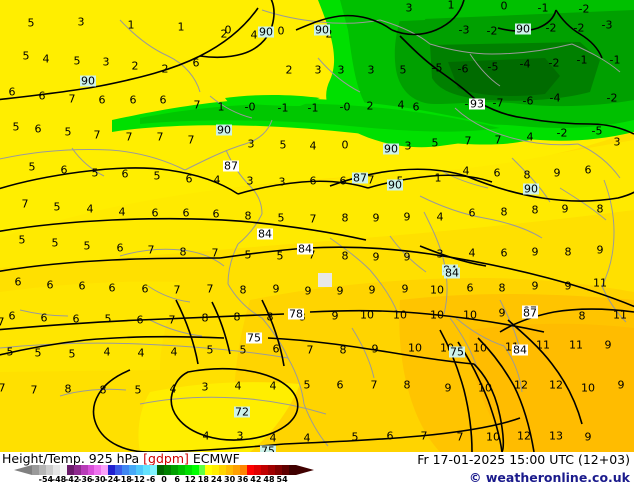 The height and width of the screenshot is (490, 634). I want to click on legend-color-bar, so click(164, 470).